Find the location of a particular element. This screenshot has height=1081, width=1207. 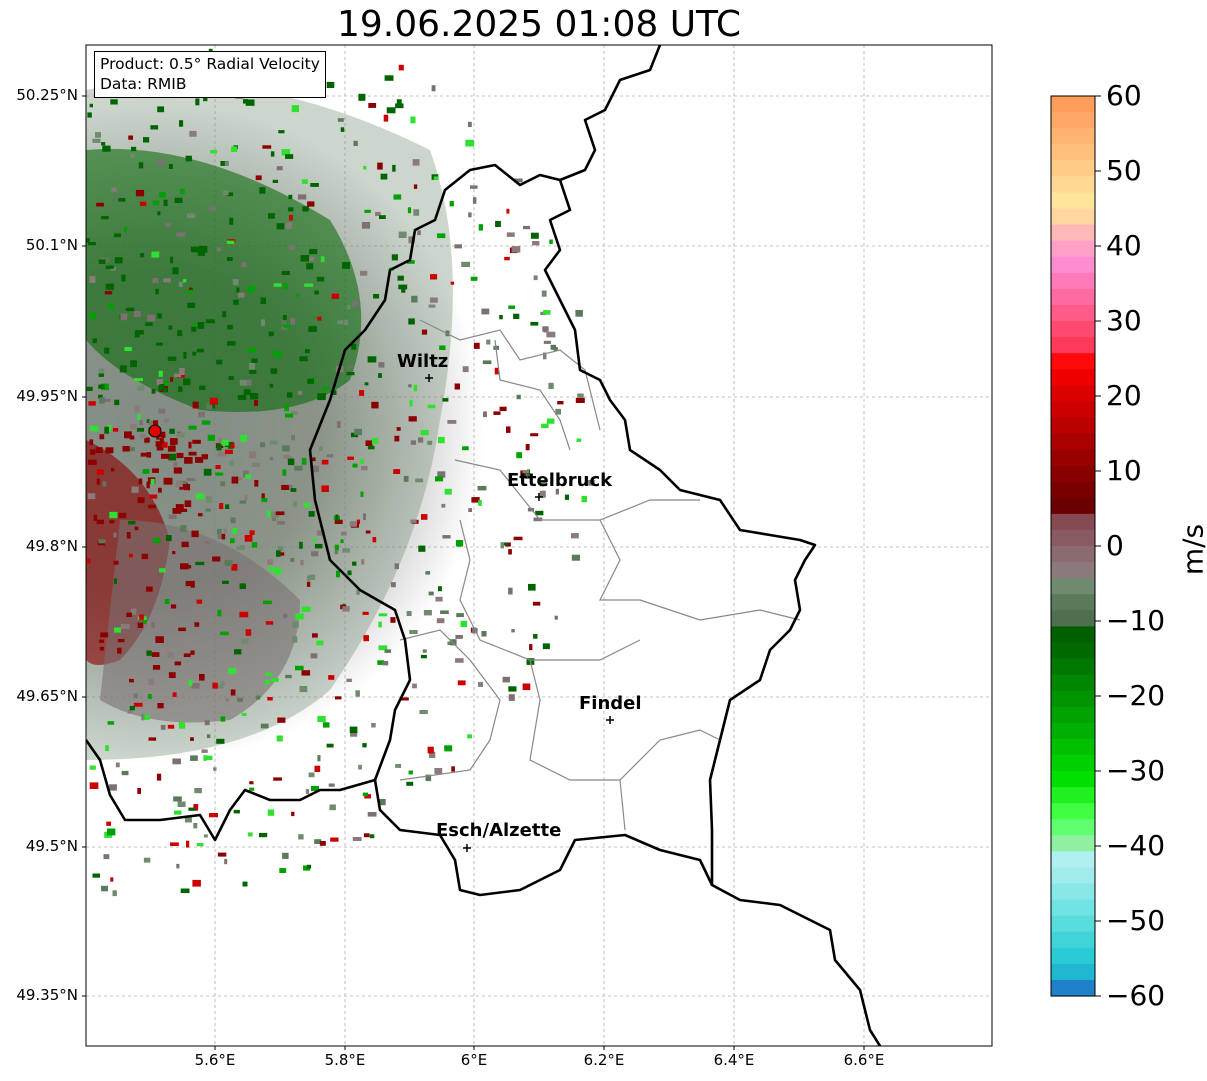

city-marker-wiltz is located at coordinates (429, 378).